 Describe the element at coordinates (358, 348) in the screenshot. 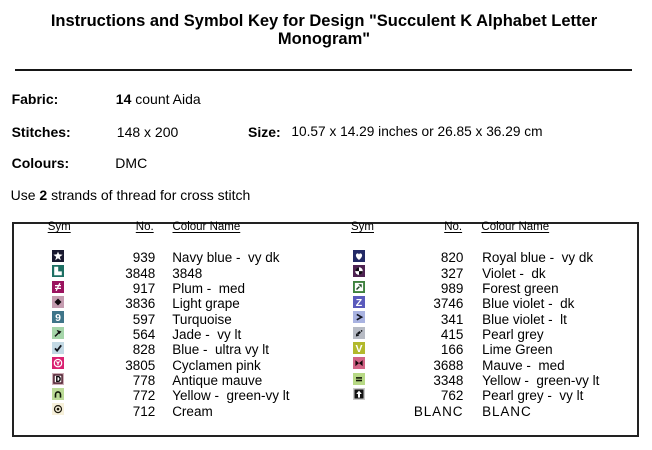

I see `svg-text: V` at that location.